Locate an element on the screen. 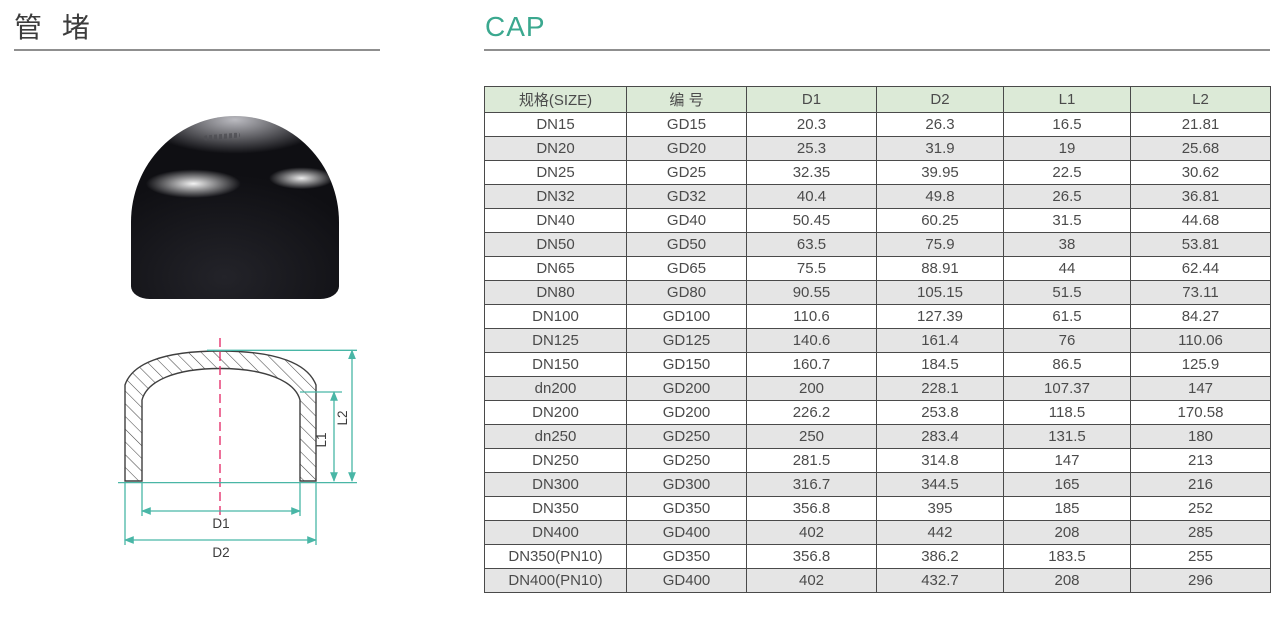 The image size is (1286, 618). header-cell: 规格(SIZE) is located at coordinates (555, 99).